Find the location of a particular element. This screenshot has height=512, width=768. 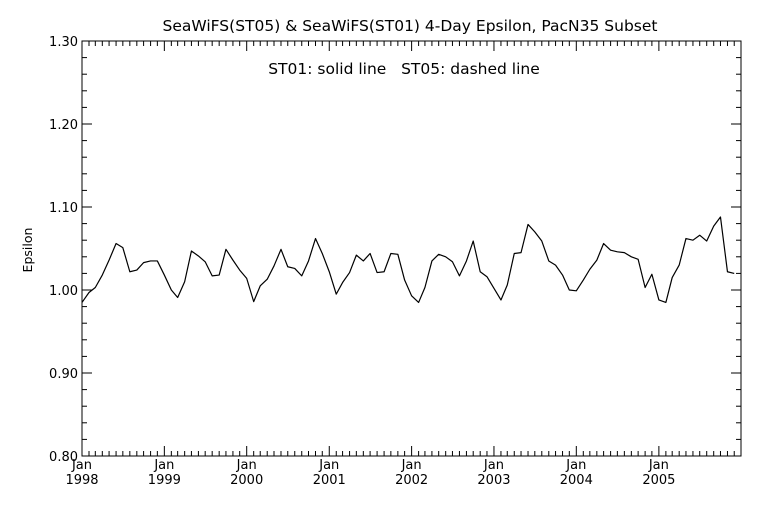

x-tick-year-label: 1998 is located at coordinates (81, 480).